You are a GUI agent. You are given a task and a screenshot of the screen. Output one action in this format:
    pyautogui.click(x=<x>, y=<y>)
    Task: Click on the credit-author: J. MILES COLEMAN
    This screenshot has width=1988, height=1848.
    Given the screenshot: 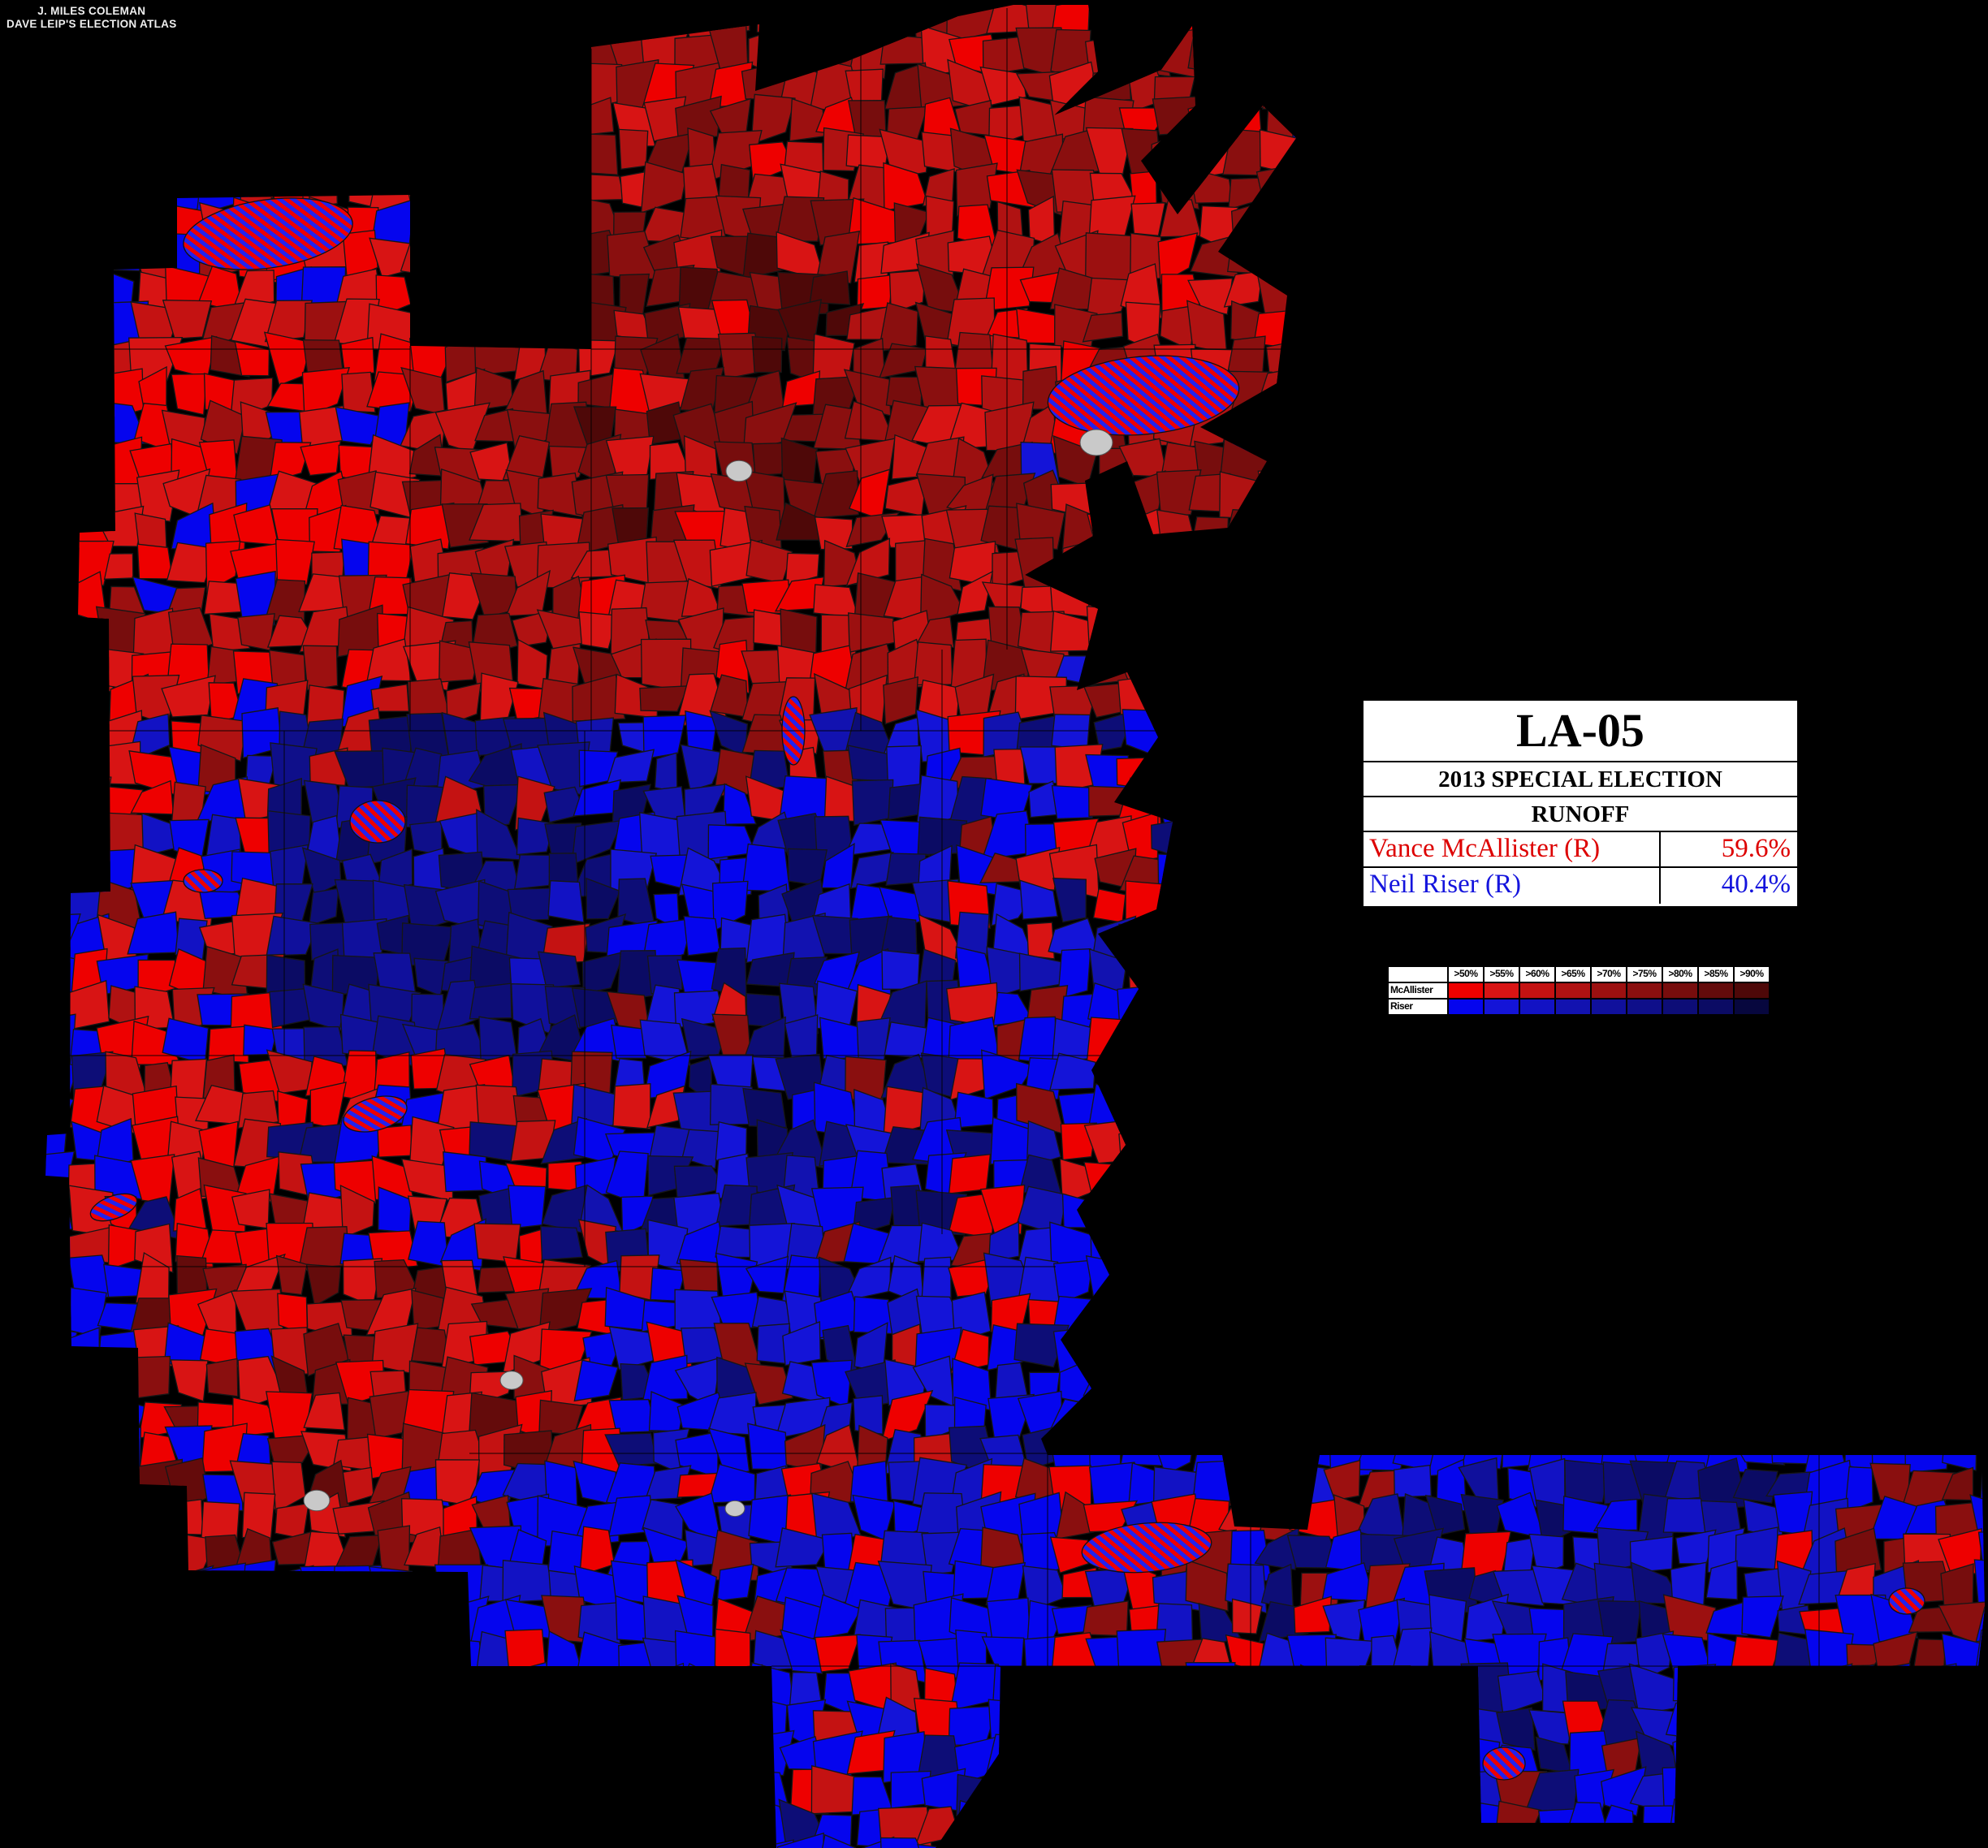 What is the action you would take?
    pyautogui.click(x=91, y=11)
    